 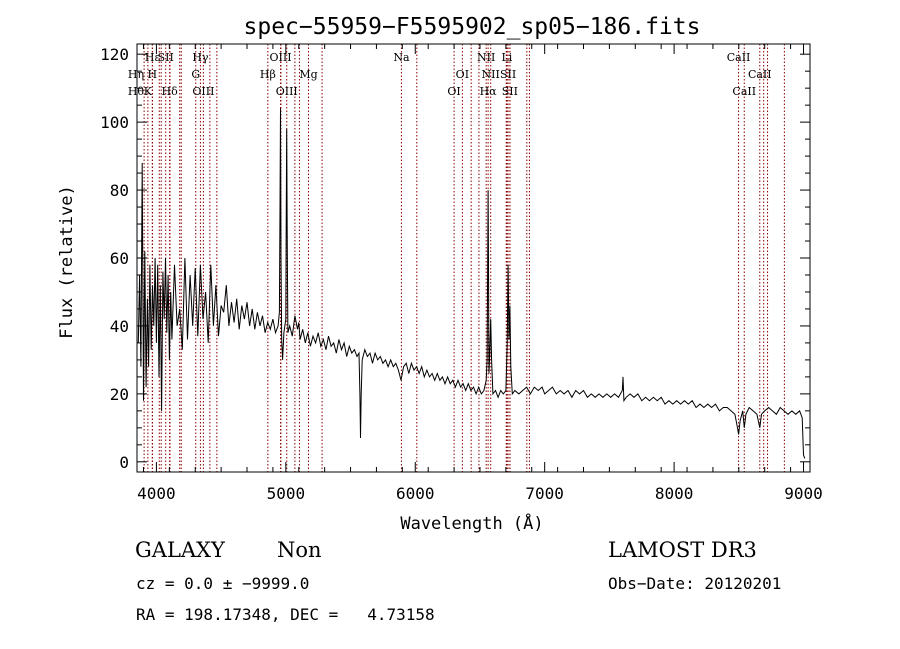 What do you see at coordinates (180, 550) in the screenshot?
I see `object-class: GALAXY` at bounding box center [180, 550].